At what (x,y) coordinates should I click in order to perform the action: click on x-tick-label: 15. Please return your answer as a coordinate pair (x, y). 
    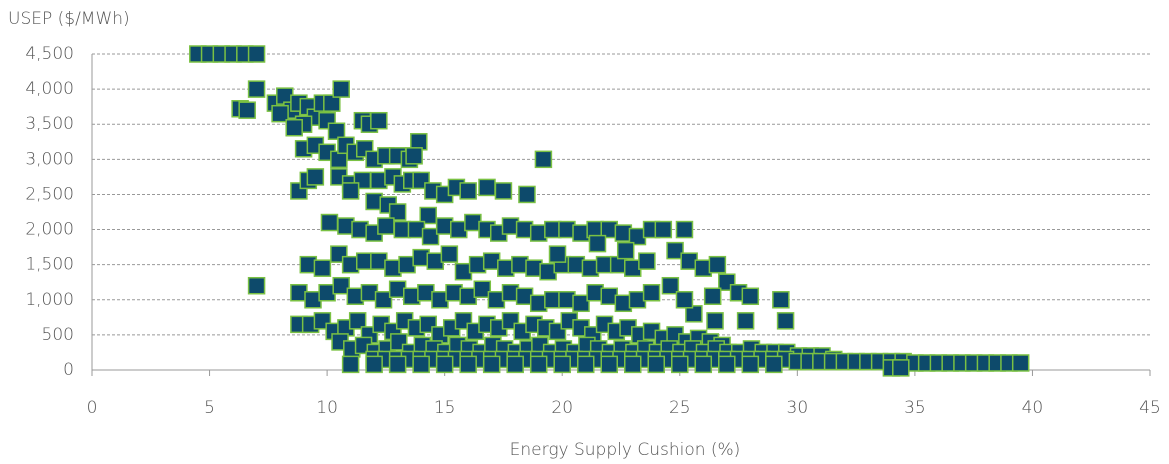
    Looking at the image, I should click on (445, 408).